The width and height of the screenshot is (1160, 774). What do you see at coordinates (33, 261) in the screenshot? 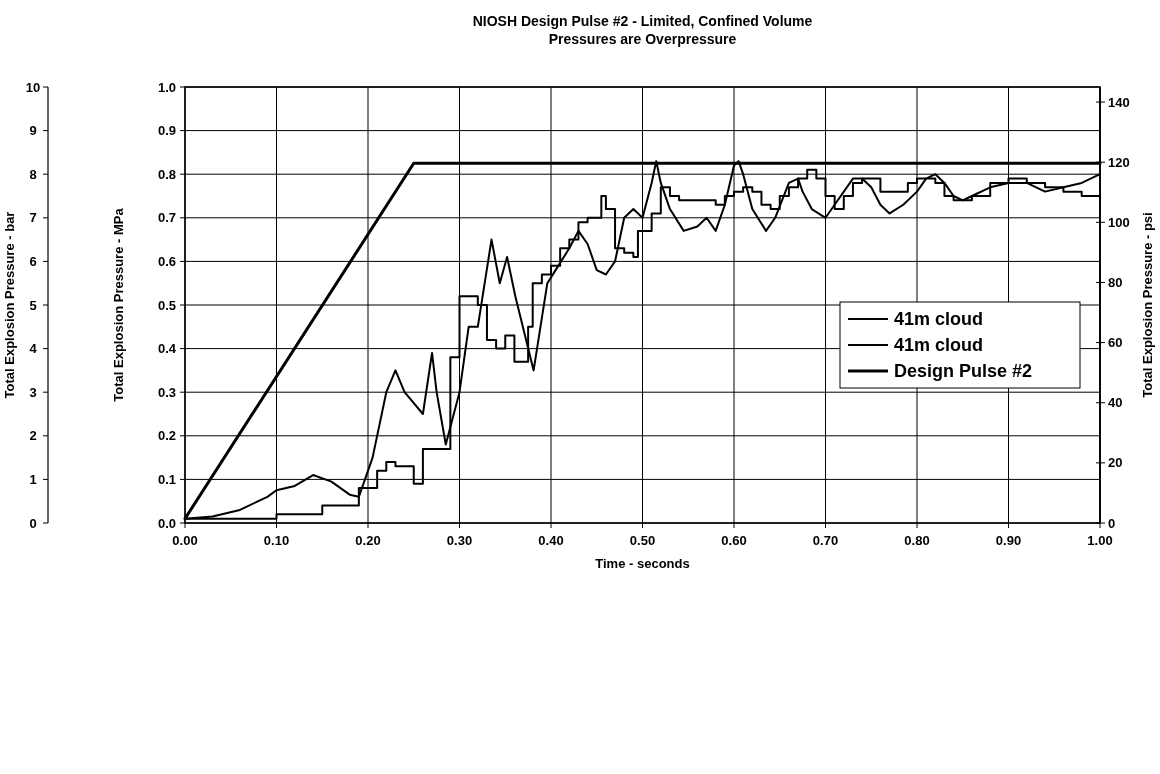
I see `y2-tick-label: 6` at bounding box center [33, 261].